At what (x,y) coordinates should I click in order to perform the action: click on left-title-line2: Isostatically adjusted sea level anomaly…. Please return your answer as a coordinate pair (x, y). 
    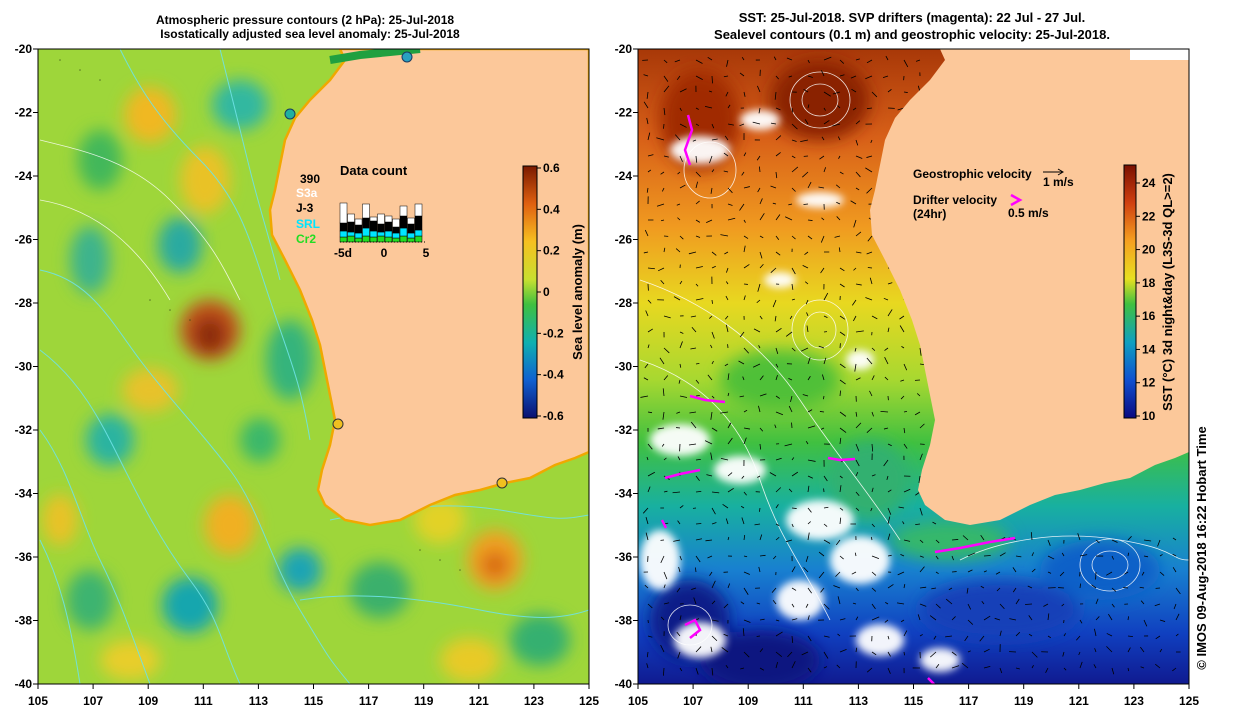
    Looking at the image, I should click on (310, 34).